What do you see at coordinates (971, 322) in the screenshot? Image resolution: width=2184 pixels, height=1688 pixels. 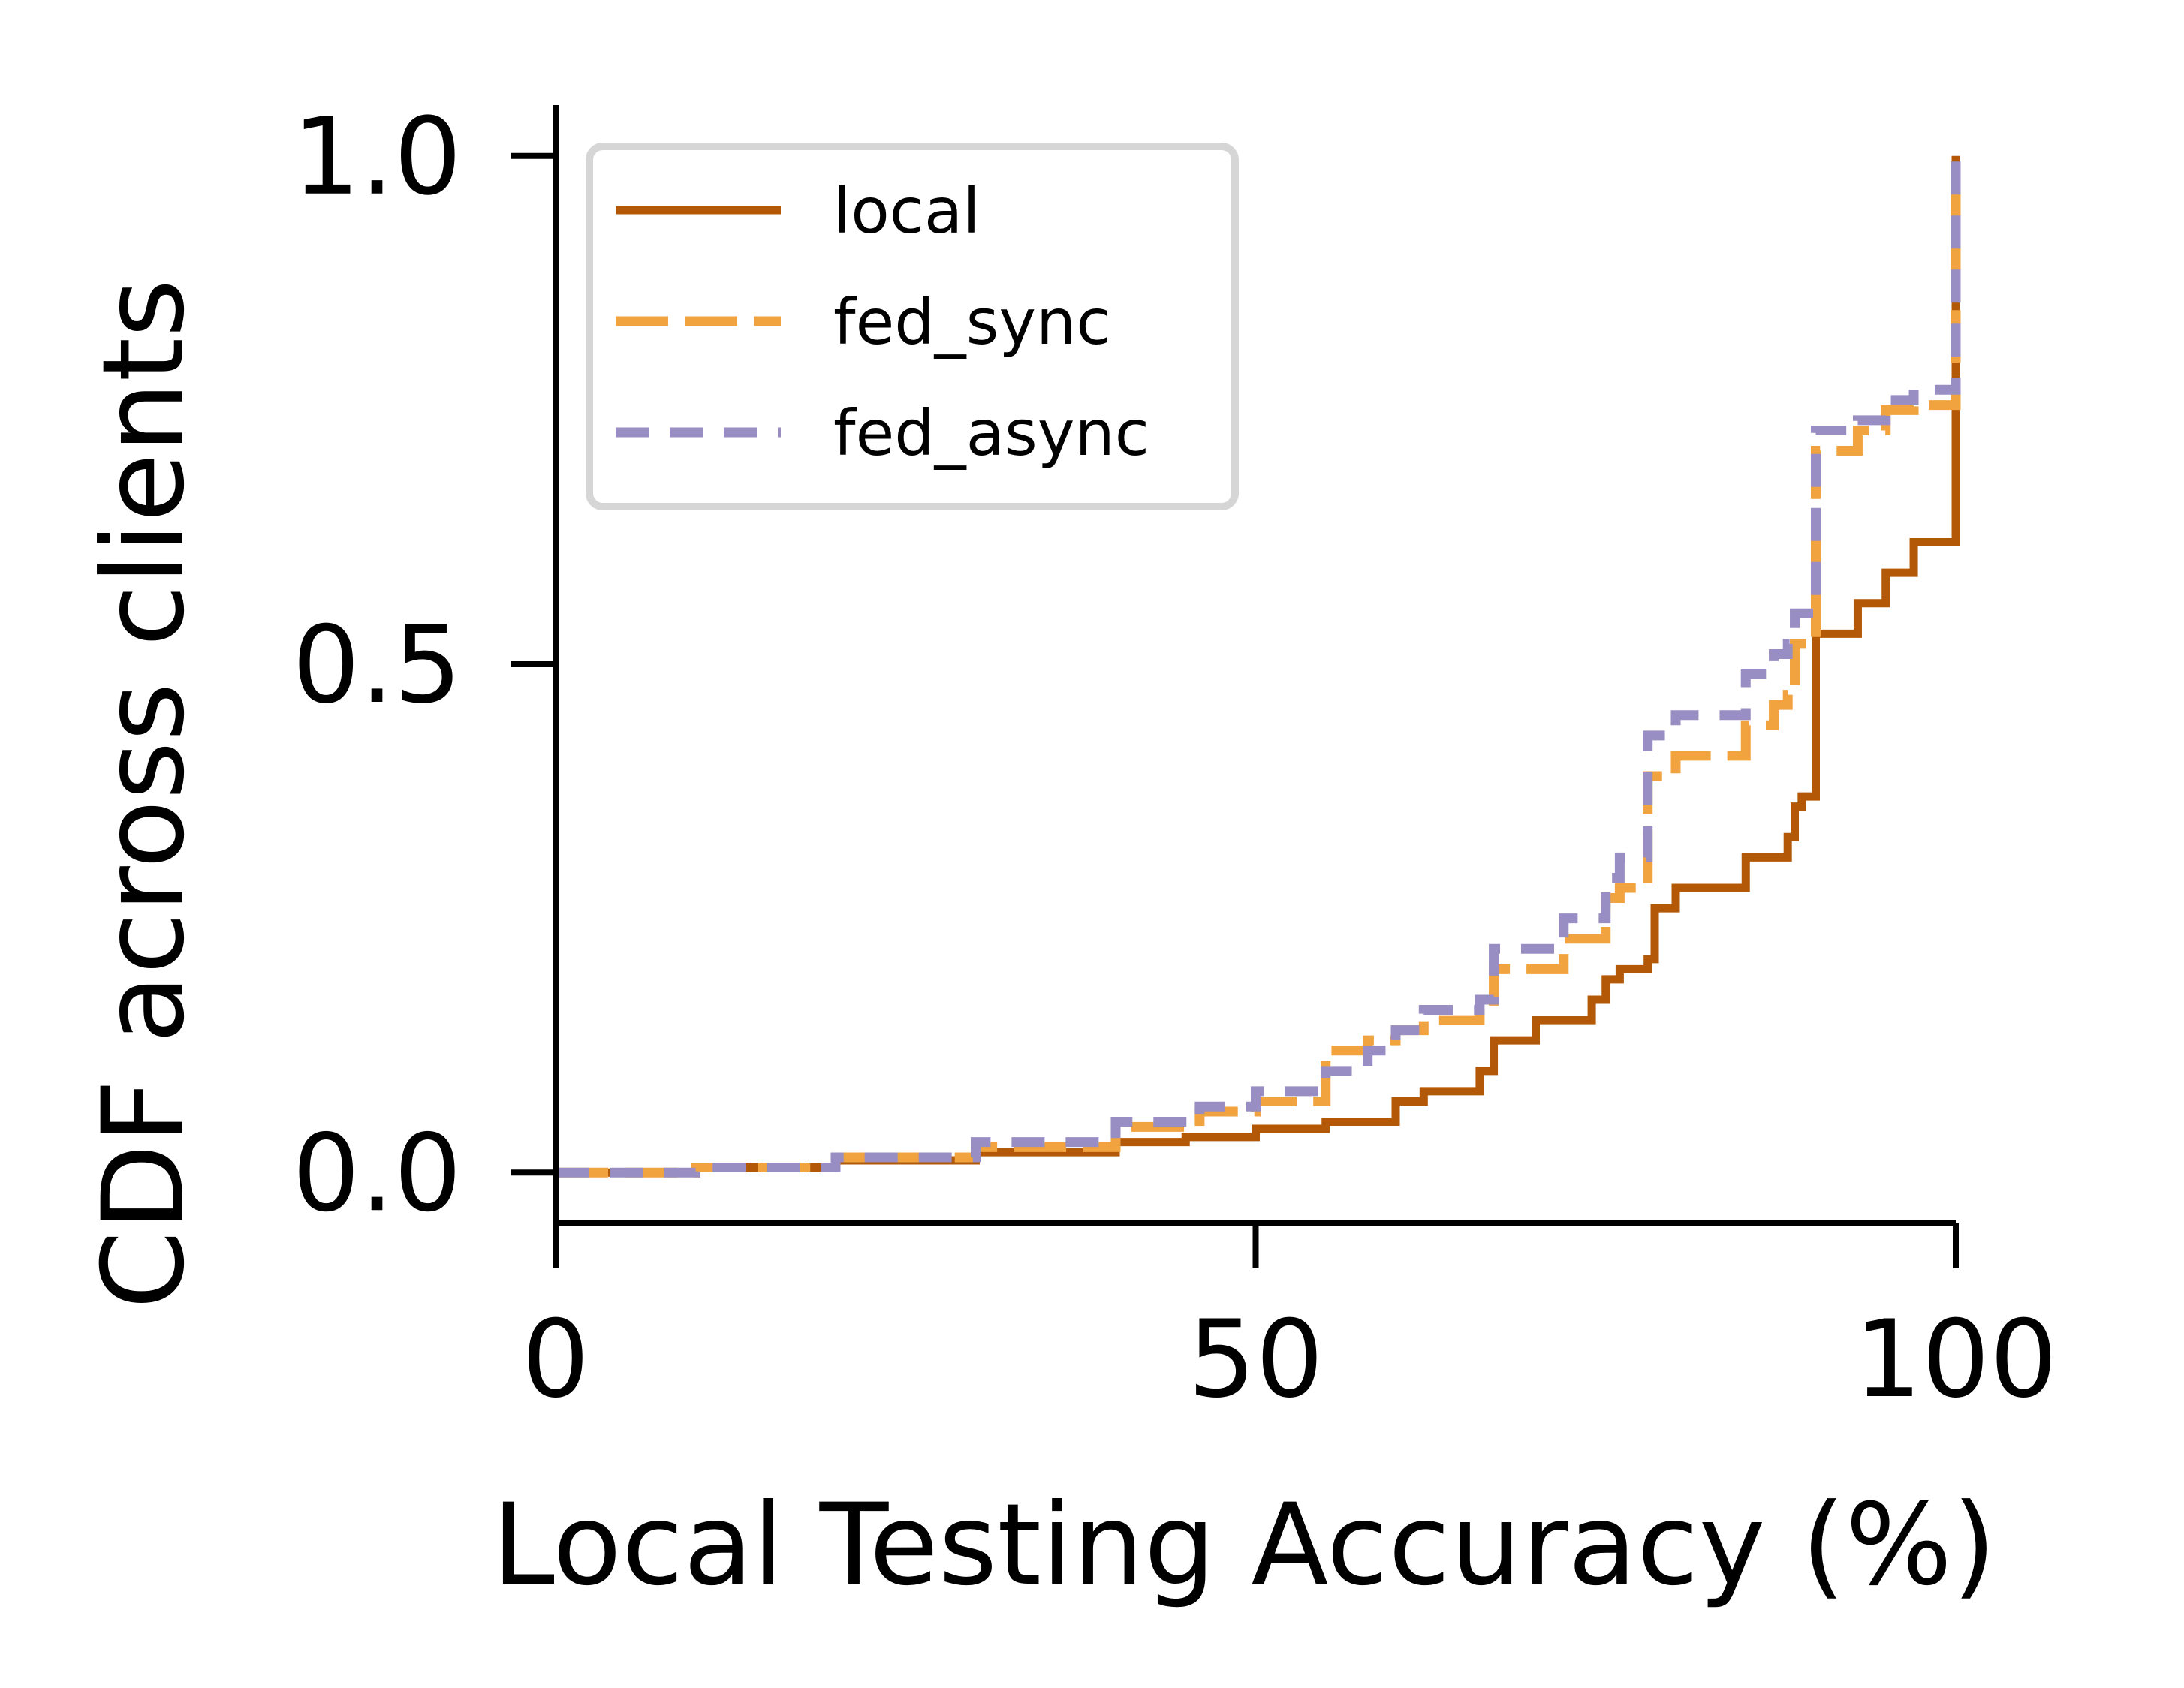 I see `legend-label-fed-sync: fed_sync` at bounding box center [971, 322].